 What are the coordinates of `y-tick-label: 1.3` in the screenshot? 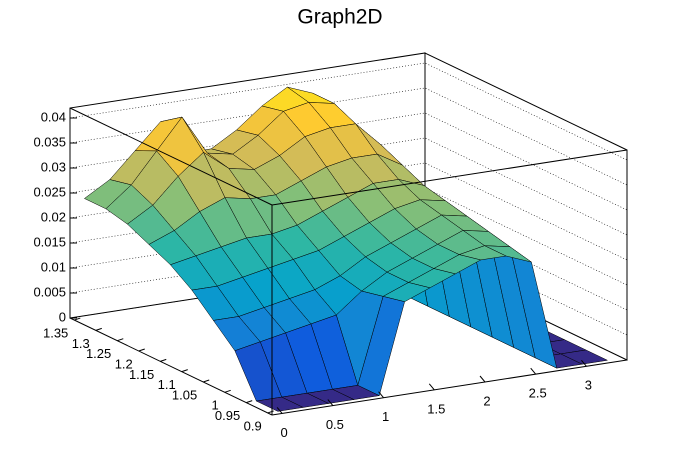 It's located at (81, 343).